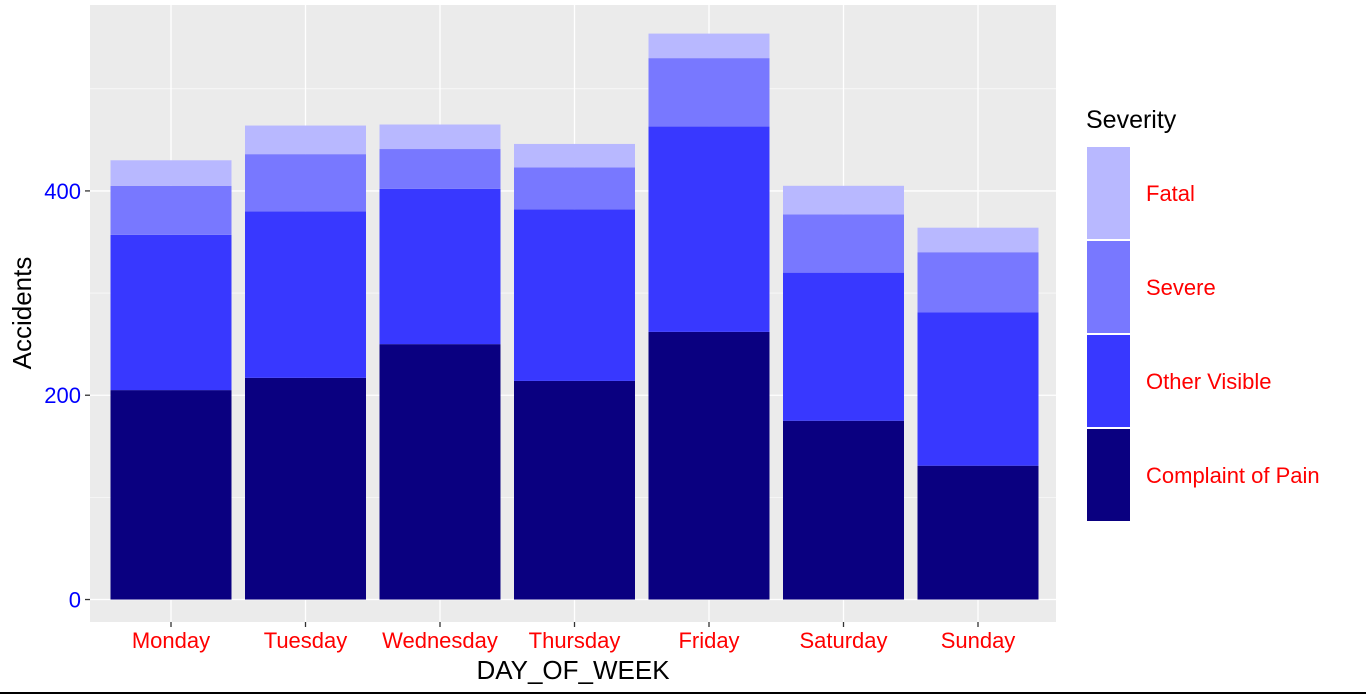 This screenshot has height=695, width=1366. I want to click on legend-title: Severity, so click(1131, 120).